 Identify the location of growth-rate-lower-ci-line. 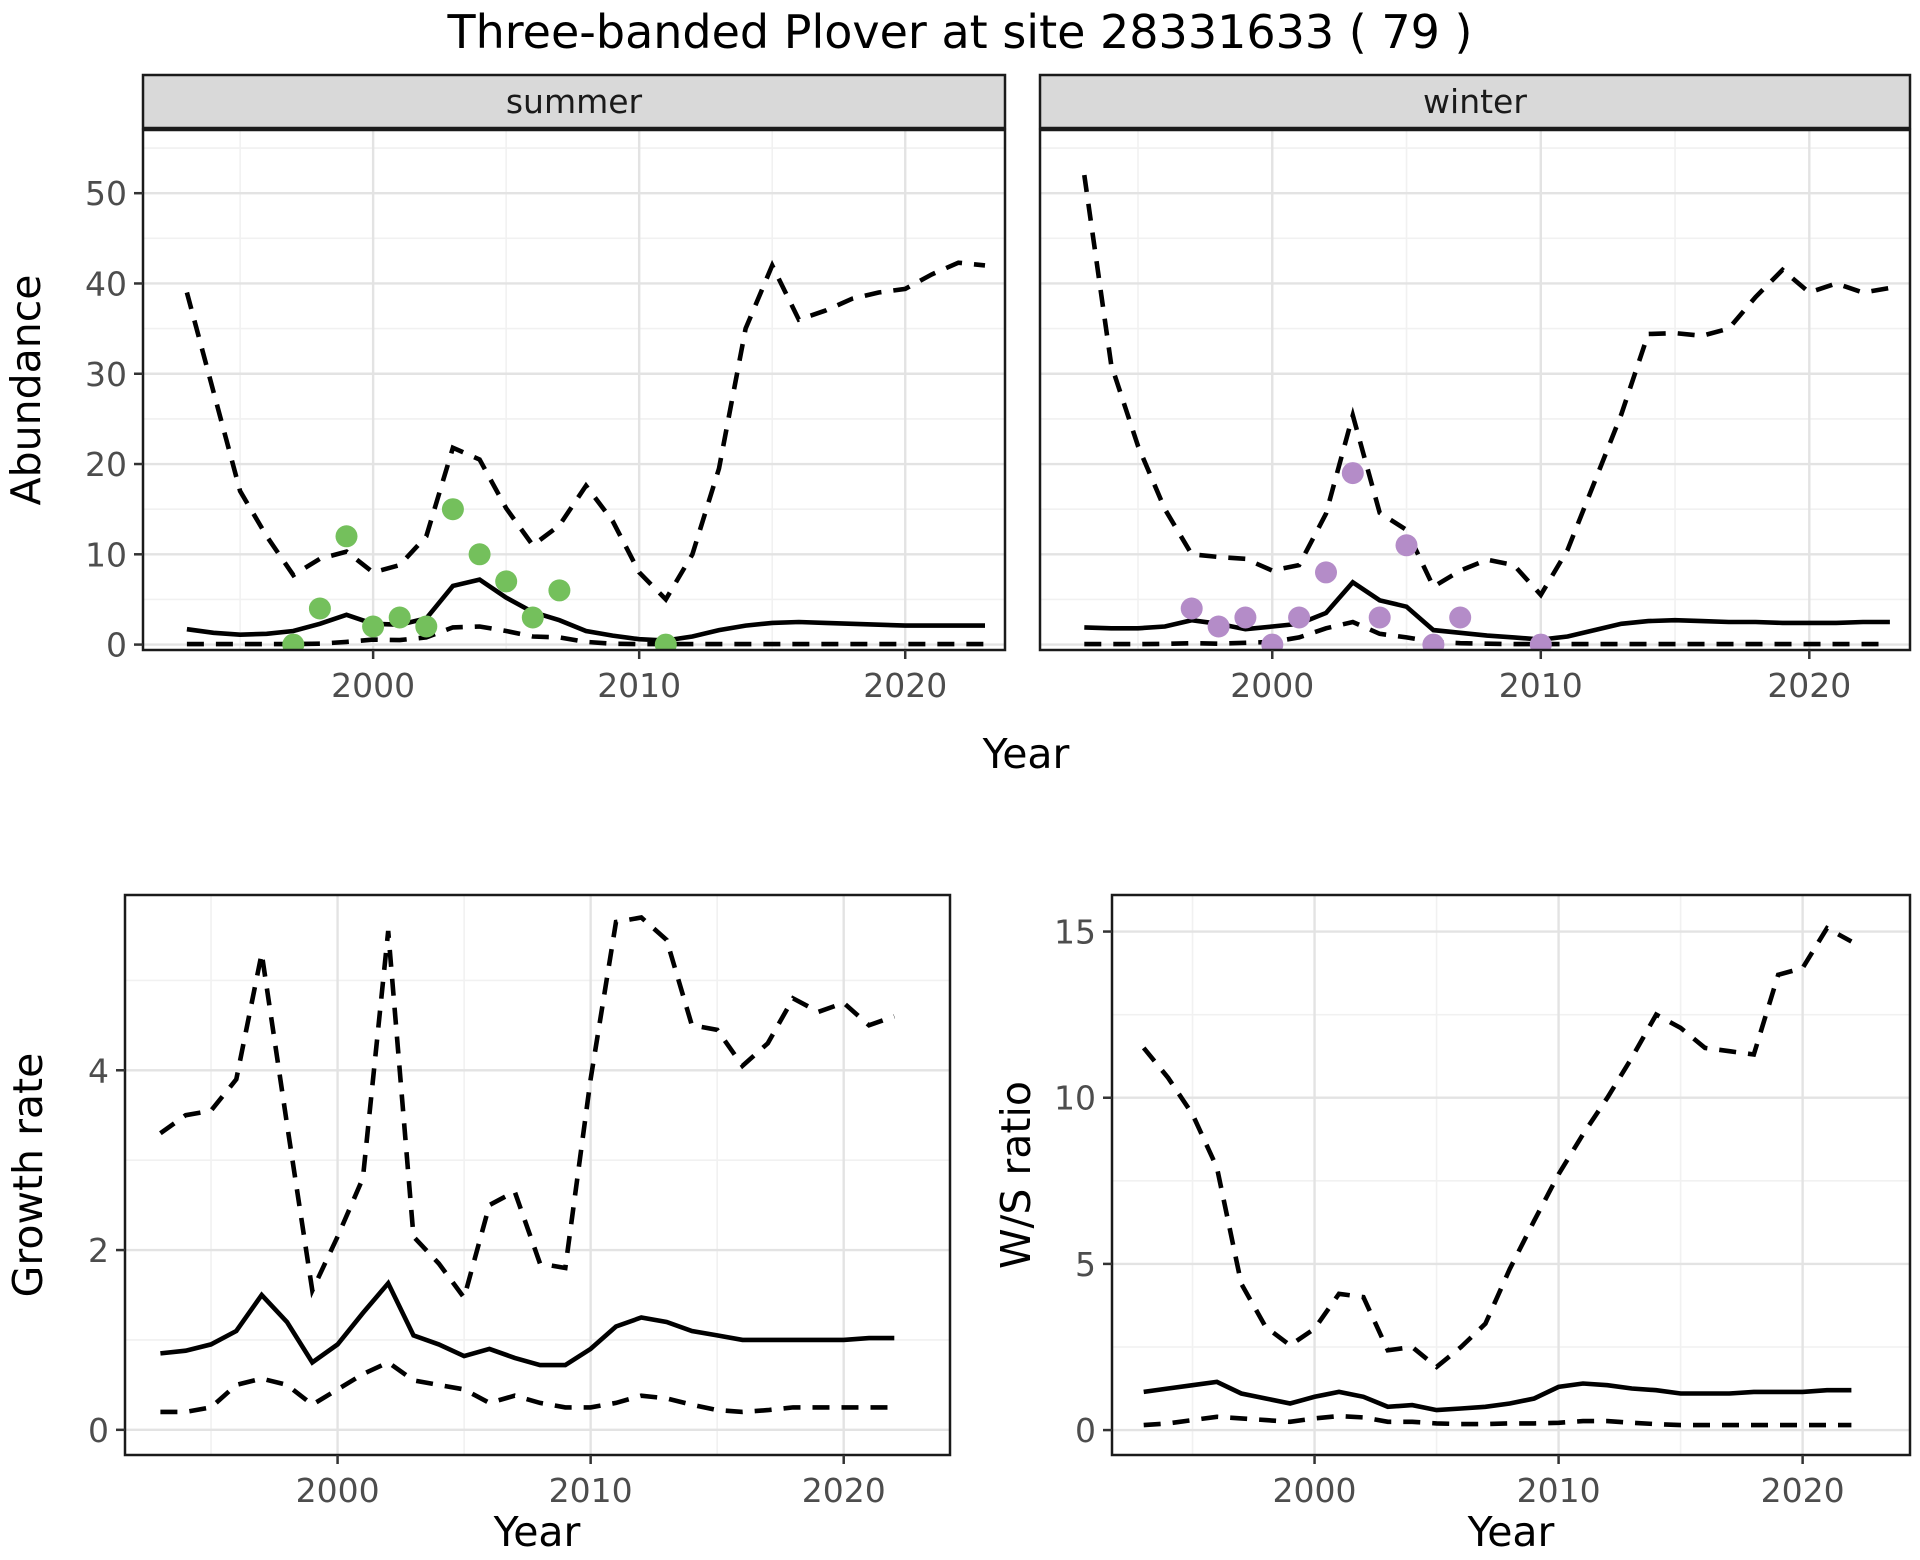
(527, 1387).